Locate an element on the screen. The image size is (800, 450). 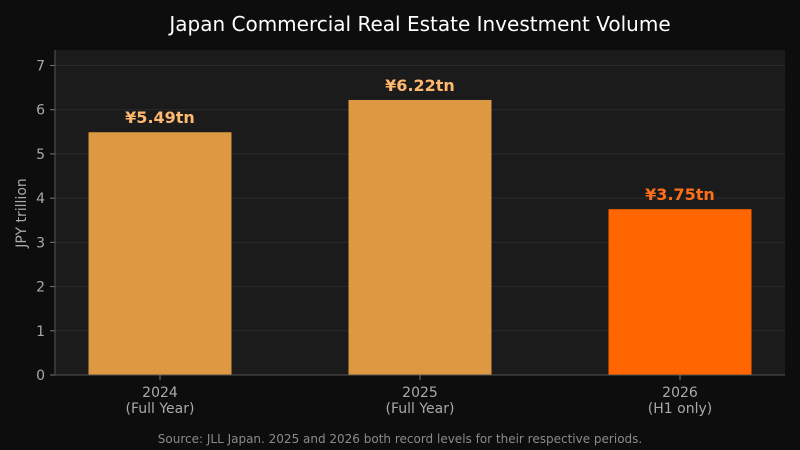
x-tick-label: 2025 is located at coordinates (420, 393).